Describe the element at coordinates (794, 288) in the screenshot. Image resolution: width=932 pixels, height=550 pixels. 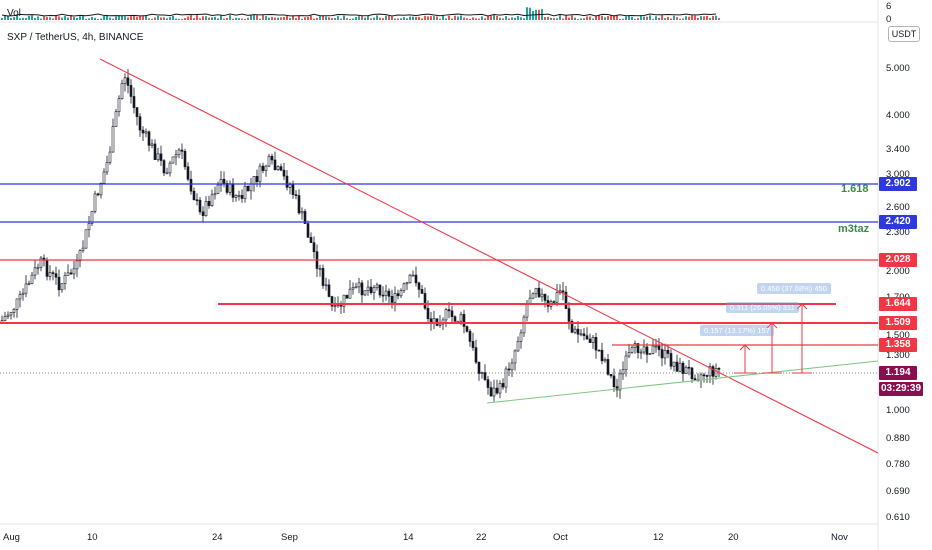
I see `measure-label-3: 0.450 (37.68%) 450` at that location.